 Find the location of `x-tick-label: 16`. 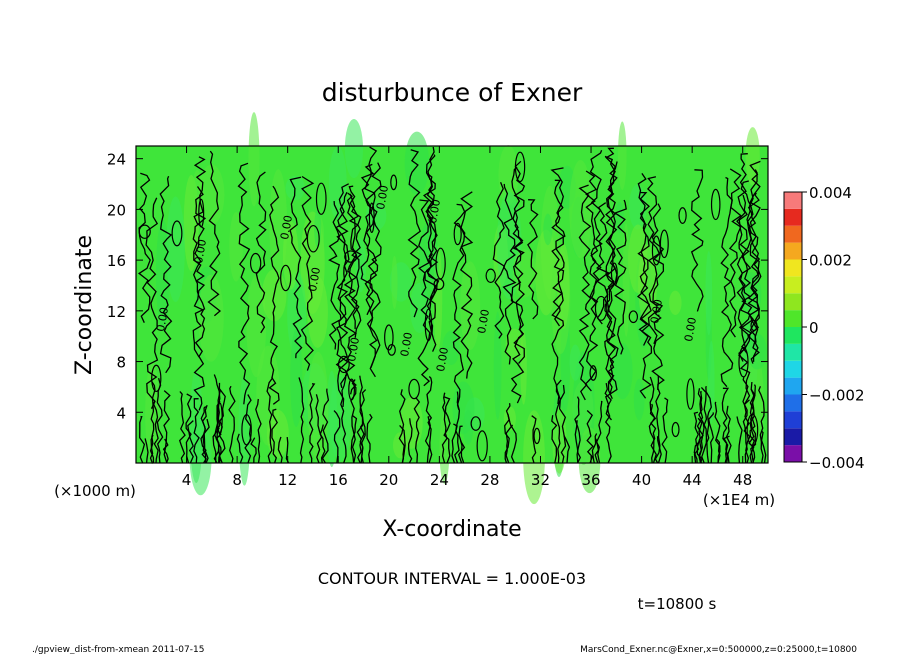

x-tick-label: 16 is located at coordinates (338, 480).